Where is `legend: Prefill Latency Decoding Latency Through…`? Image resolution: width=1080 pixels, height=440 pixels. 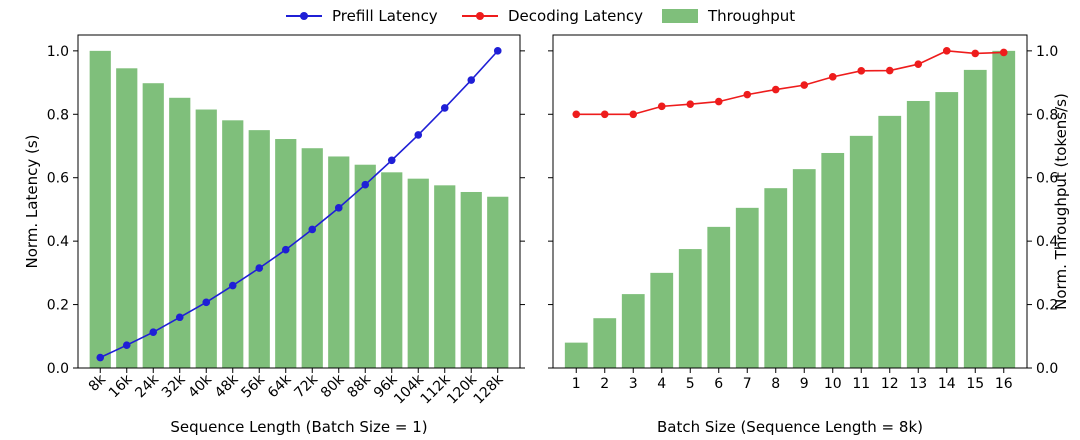
legend: Prefill Latency Decoding Latency Through… is located at coordinates (540, 16).